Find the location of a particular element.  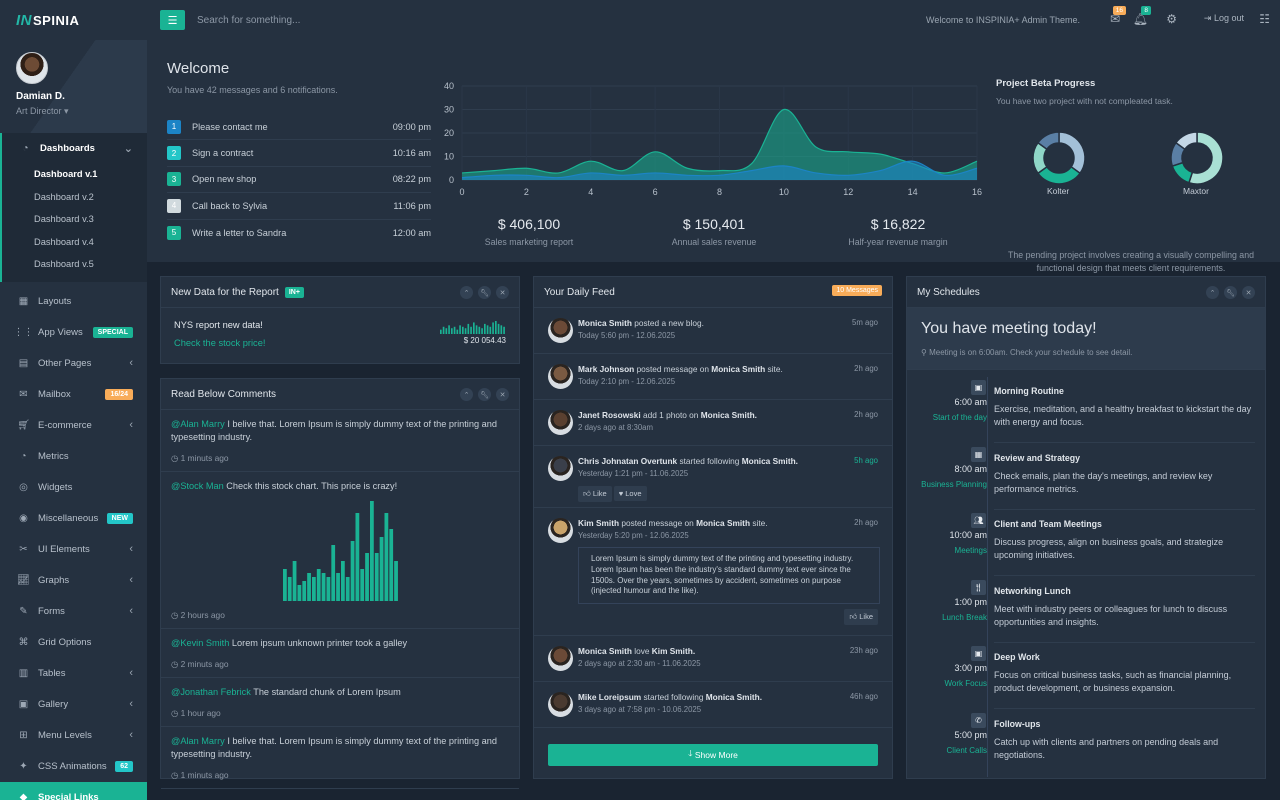

comment-author: @Stock Man is located at coordinates (197, 486).